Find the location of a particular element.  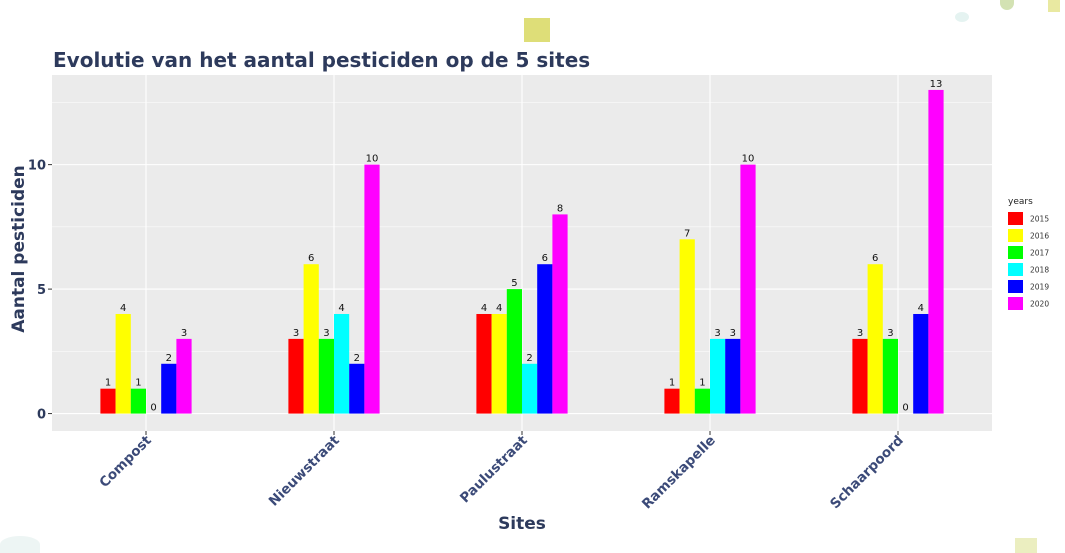

decorative-swoosh-bottom-left is located at coordinates (20, 544).